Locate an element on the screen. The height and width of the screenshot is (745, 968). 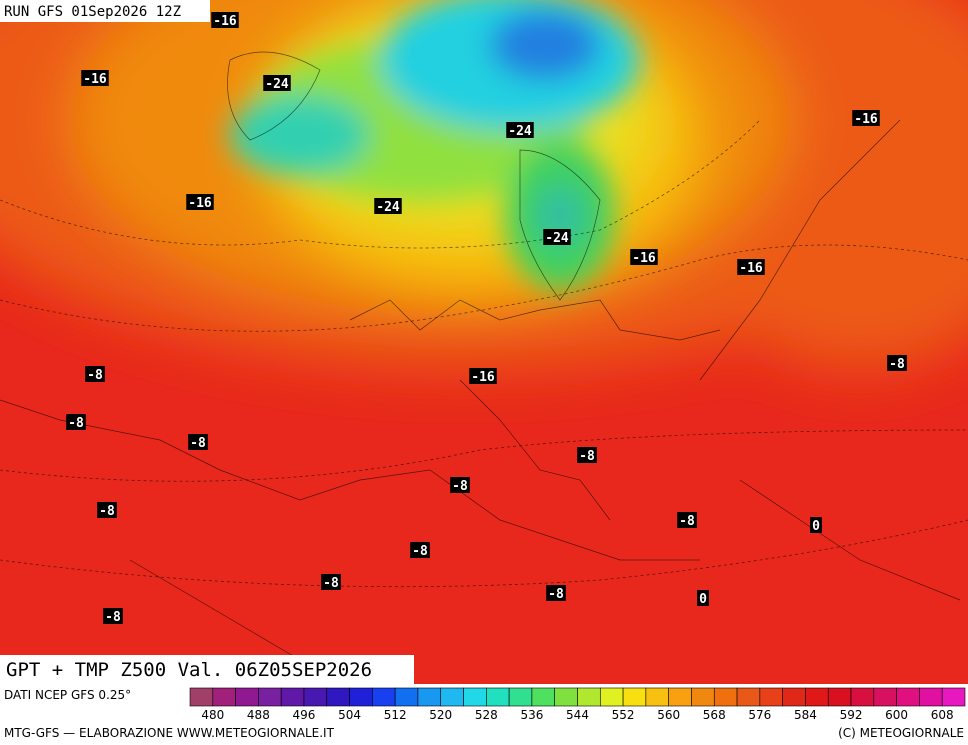
colorbar-tick-label: 560 is located at coordinates (668, 715).